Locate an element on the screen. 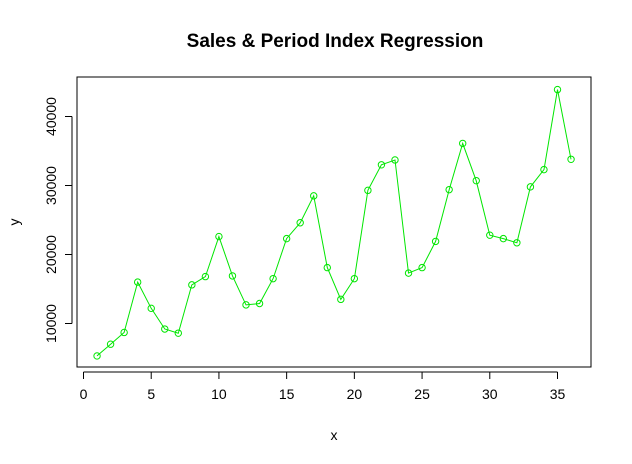  y-tick-label: 40000 is located at coordinates (51, 116).